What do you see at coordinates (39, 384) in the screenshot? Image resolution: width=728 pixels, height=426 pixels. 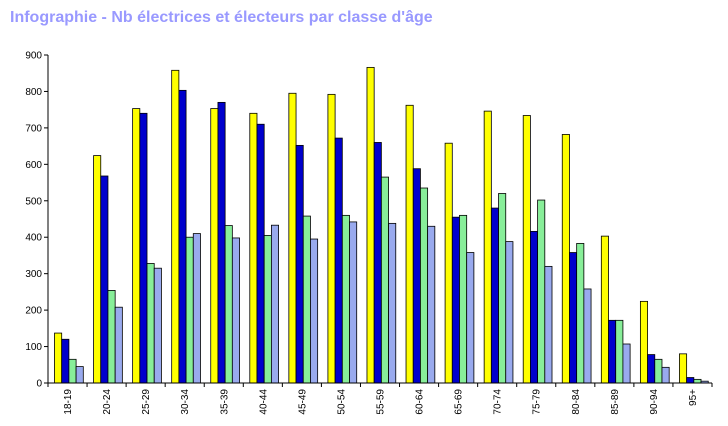 I see `y-tick-label: 0` at bounding box center [39, 384].